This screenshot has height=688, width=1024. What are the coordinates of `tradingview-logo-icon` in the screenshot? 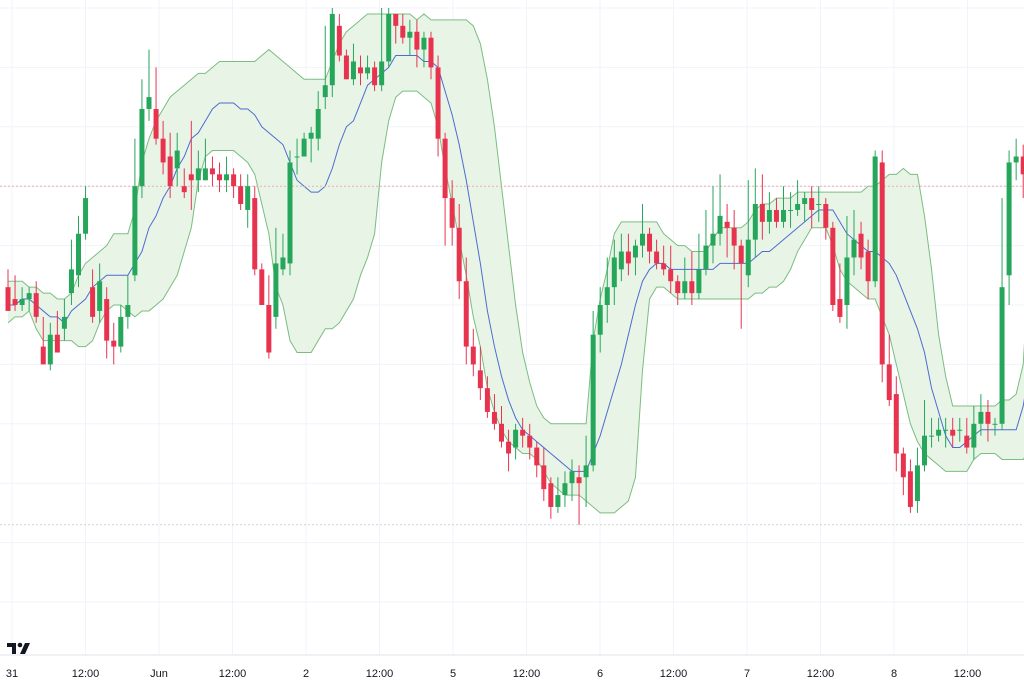 It's located at (18, 648).